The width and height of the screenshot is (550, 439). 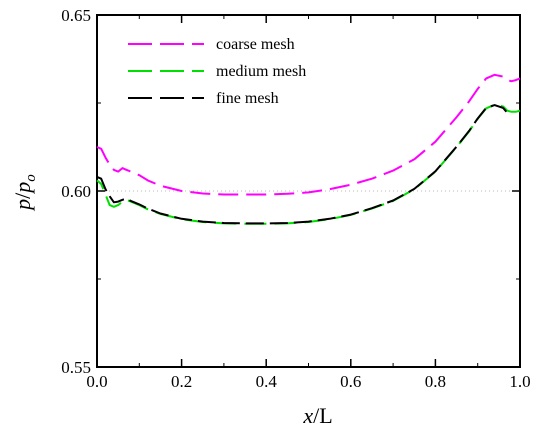 What do you see at coordinates (76, 191) in the screenshot?
I see `y-tick-label: 0.60` at bounding box center [76, 191].